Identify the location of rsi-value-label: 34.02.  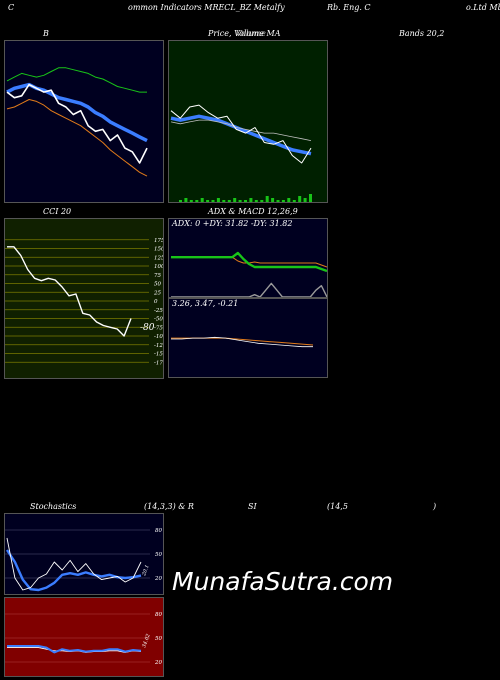
(146, 641).